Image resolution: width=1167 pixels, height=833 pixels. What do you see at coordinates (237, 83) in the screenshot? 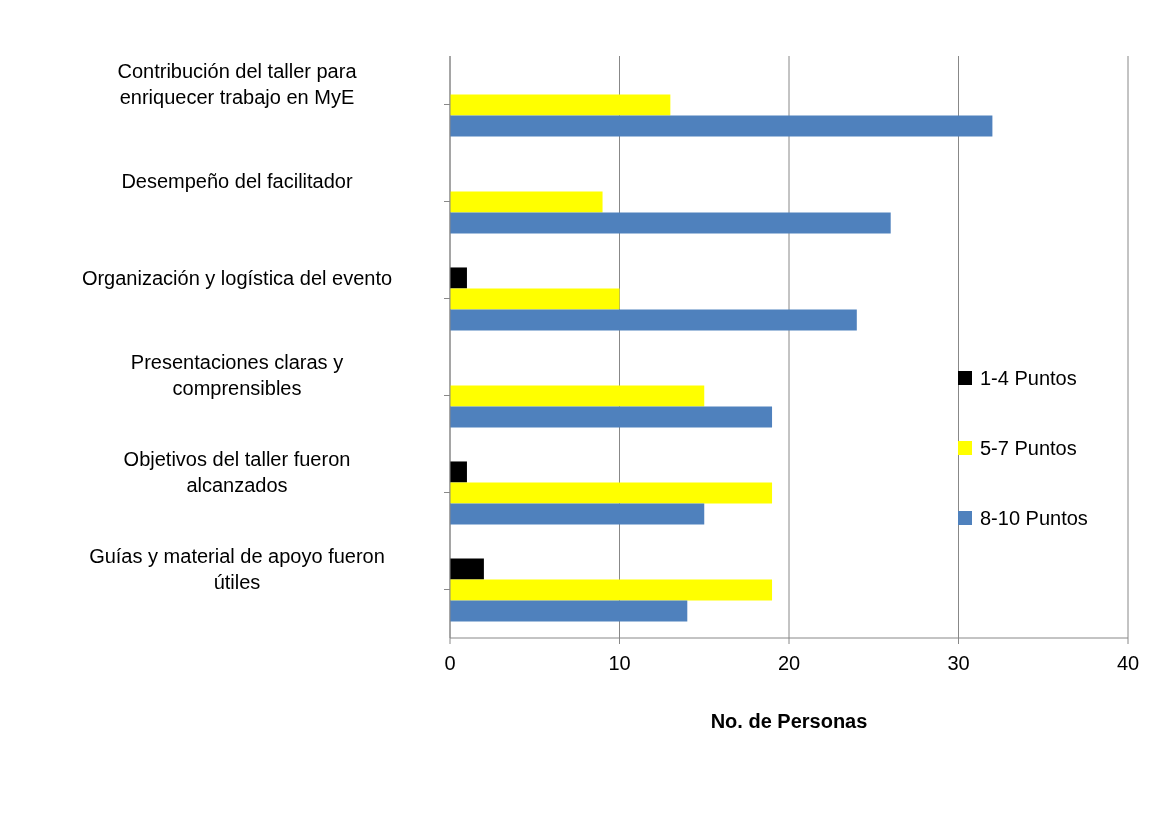
I see `y-tick-label: Contribución del taller para enriquecer trabajo en MyE` at bounding box center [237, 83].